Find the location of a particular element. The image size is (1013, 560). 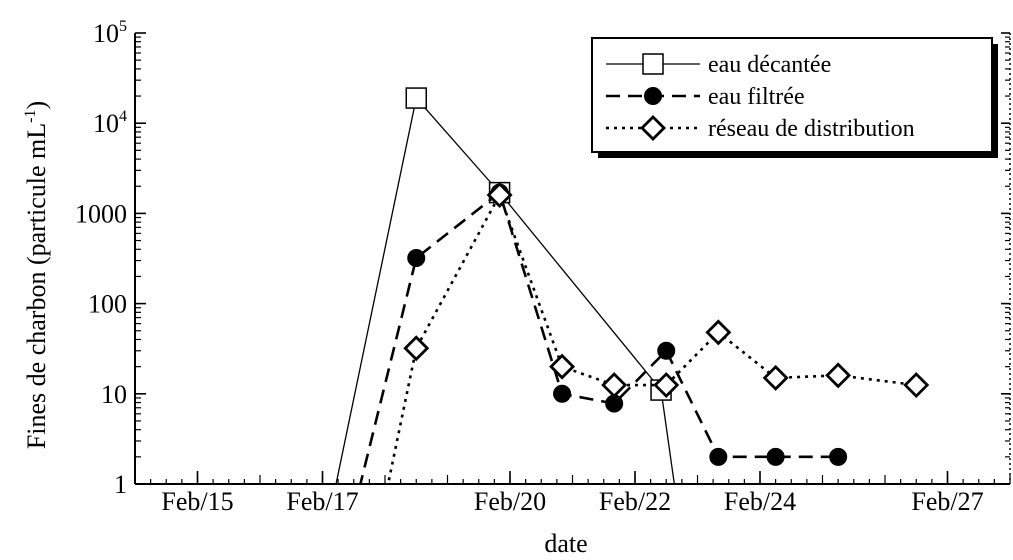

x-axis-label: date is located at coordinates (565, 543).